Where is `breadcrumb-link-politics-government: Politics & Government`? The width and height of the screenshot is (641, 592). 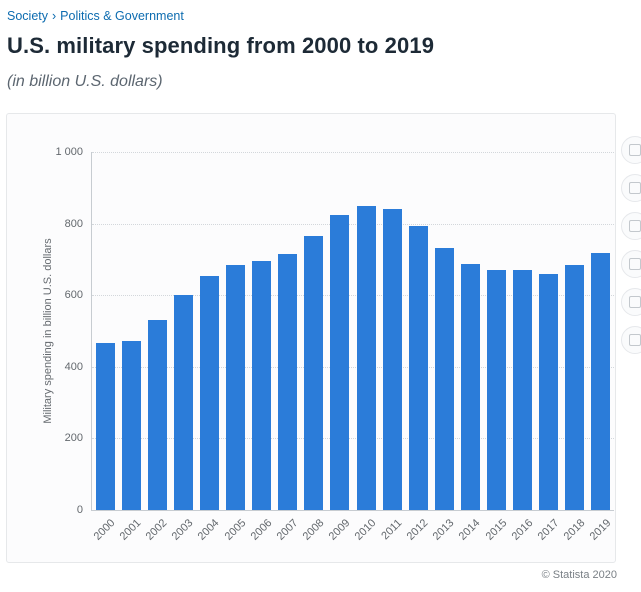
breadcrumb-link-politics-government: Politics & Government is located at coordinates (122, 16).